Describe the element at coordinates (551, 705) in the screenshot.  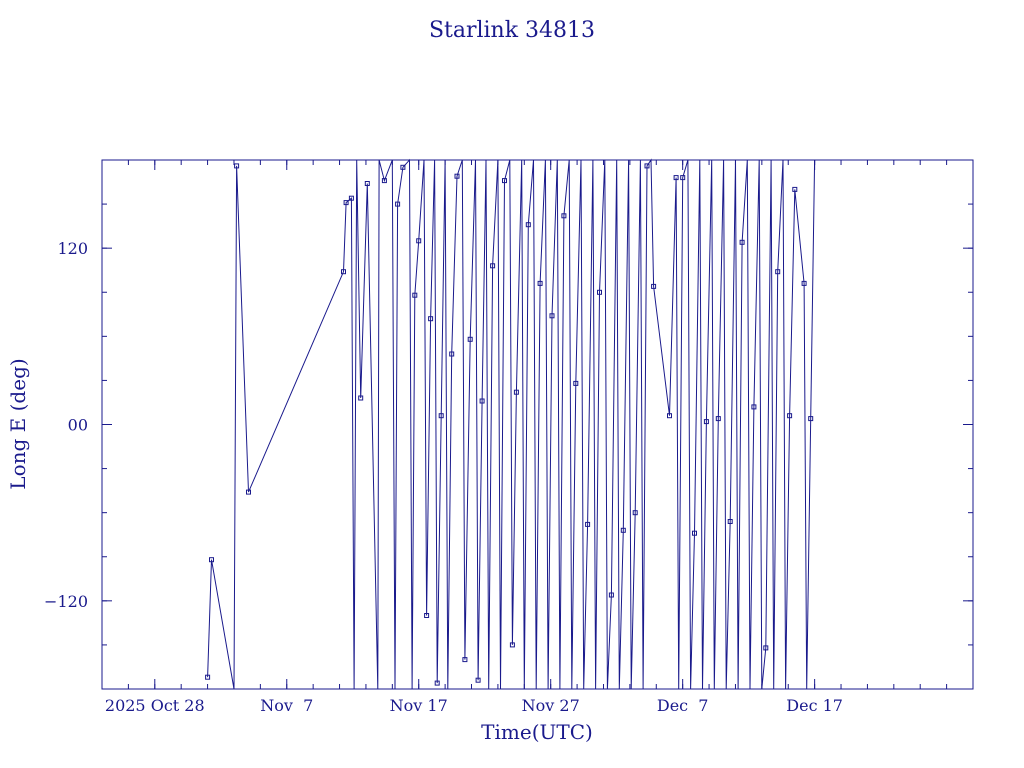
I see `x-tick-label: Nov 27` at that location.